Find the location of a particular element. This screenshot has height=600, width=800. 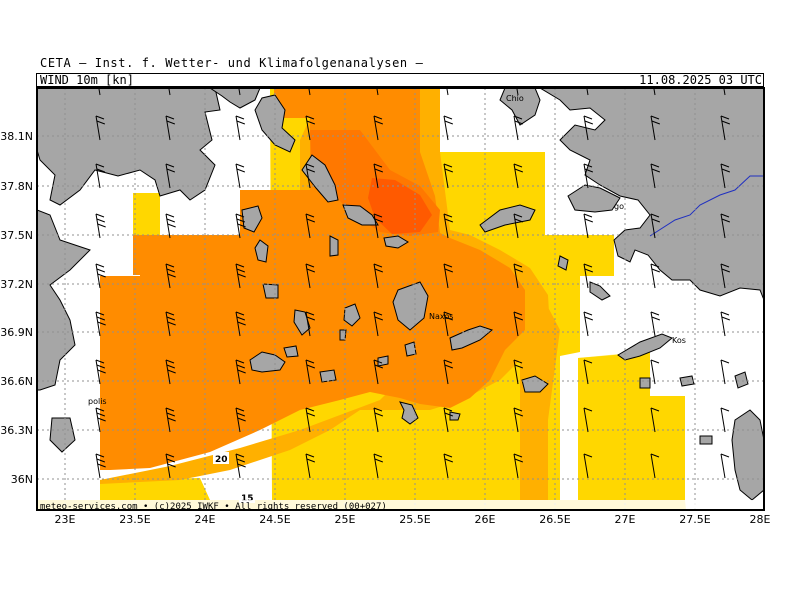

leros-kalymnos is located at coordinates (600, 291).